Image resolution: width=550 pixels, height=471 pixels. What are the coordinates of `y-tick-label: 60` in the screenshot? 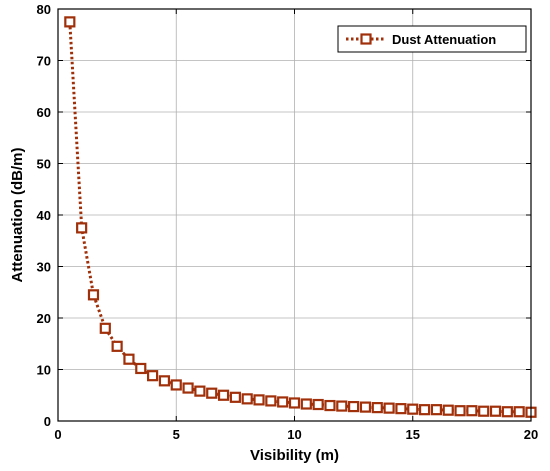 It's located at (44, 112).